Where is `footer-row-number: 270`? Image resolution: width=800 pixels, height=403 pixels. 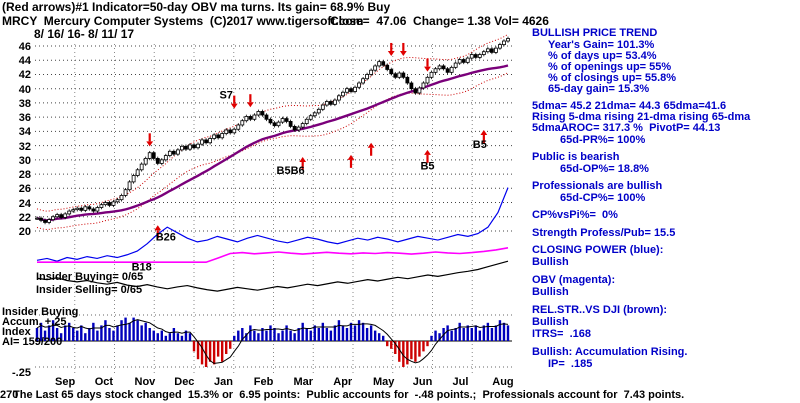 footer-row-number: 270 is located at coordinates (9, 395).